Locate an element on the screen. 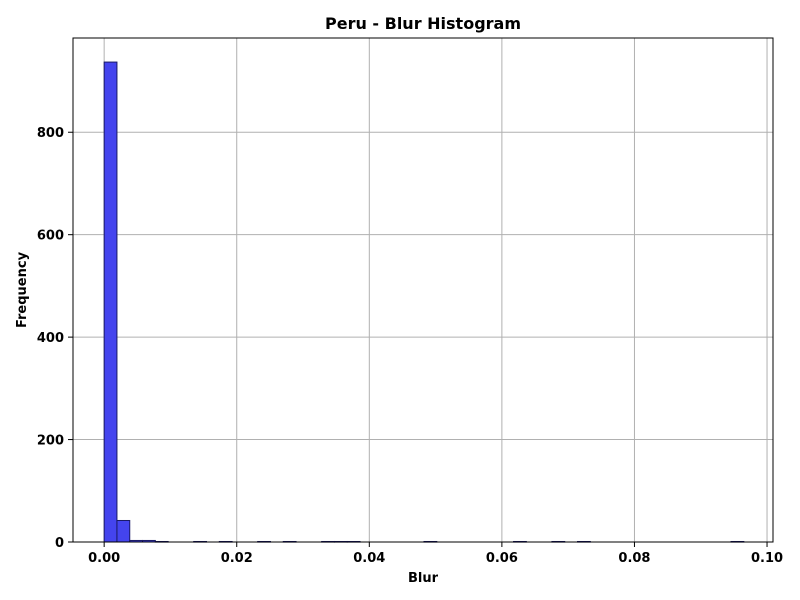 Image resolution: width=800 pixels, height=600 pixels. y-tick-label: 600 is located at coordinates (50, 236).